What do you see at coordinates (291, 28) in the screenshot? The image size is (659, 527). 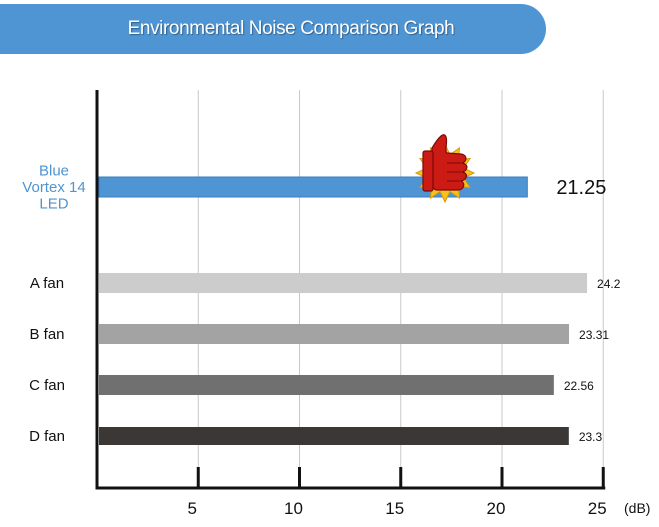 I see `chart-title: Environmental Noise Comparison Graph` at bounding box center [291, 28].